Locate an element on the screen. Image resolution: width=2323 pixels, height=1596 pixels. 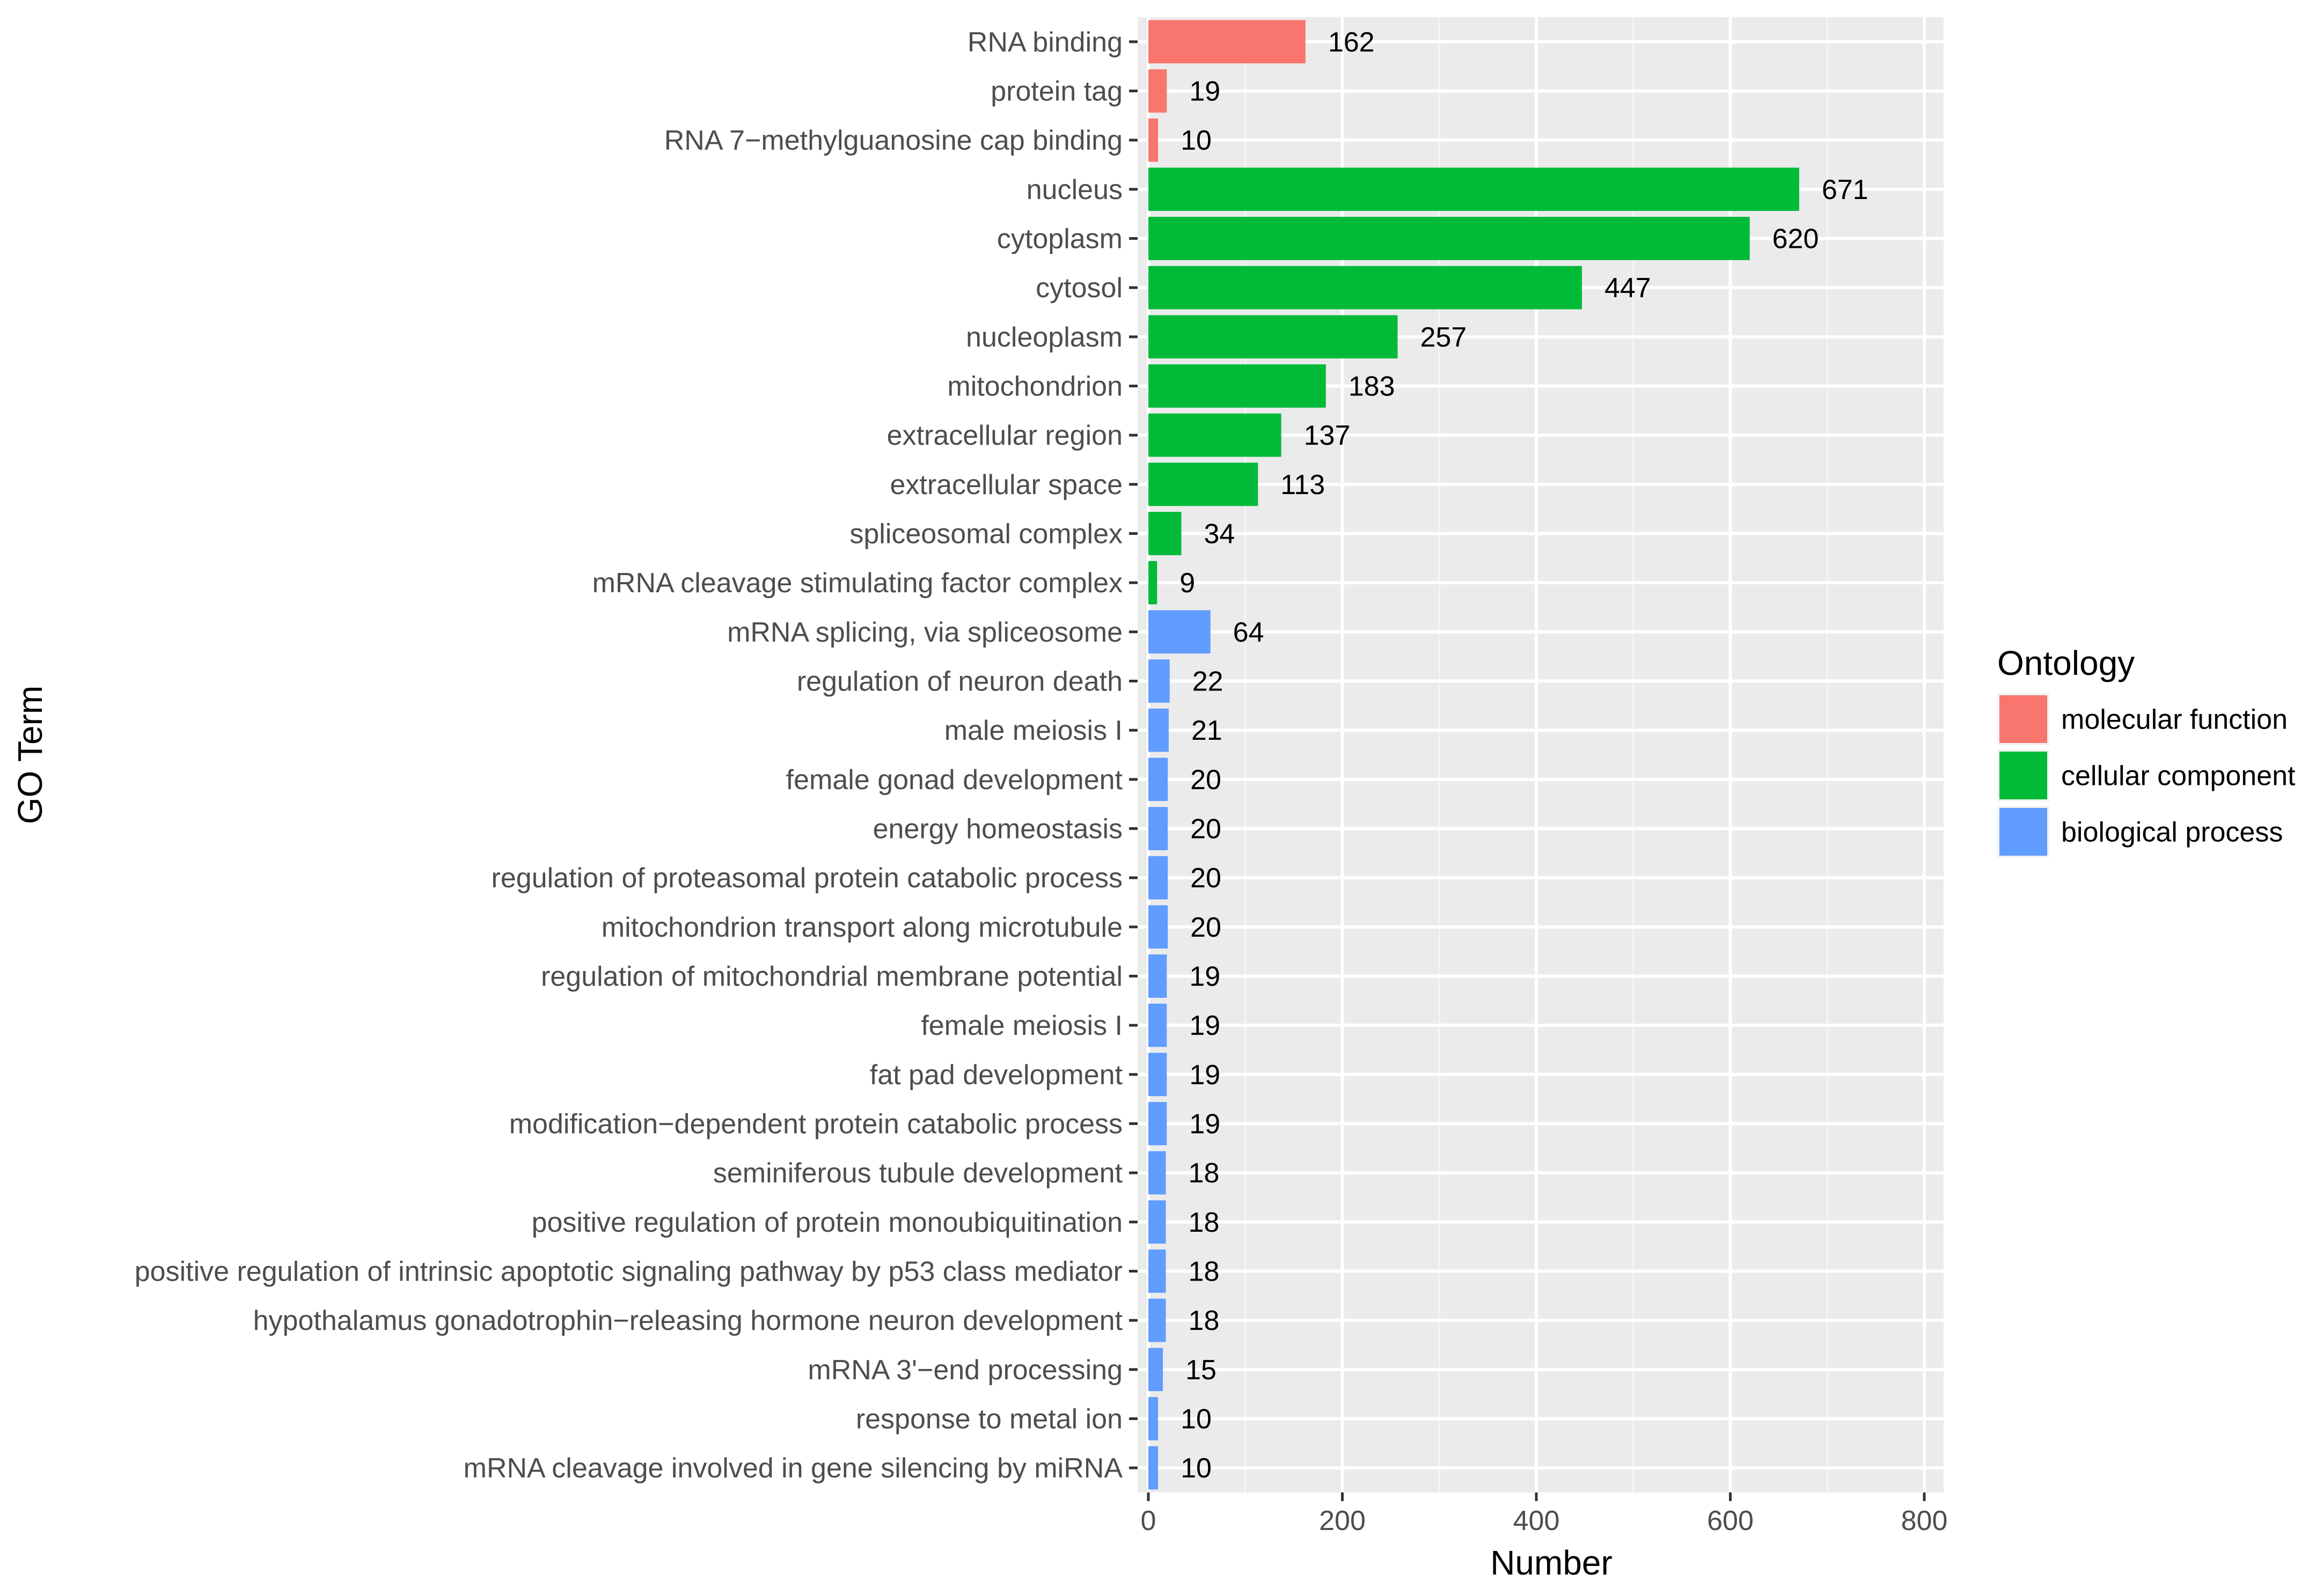
y-axis-title: GO Term is located at coordinates (30, 755).